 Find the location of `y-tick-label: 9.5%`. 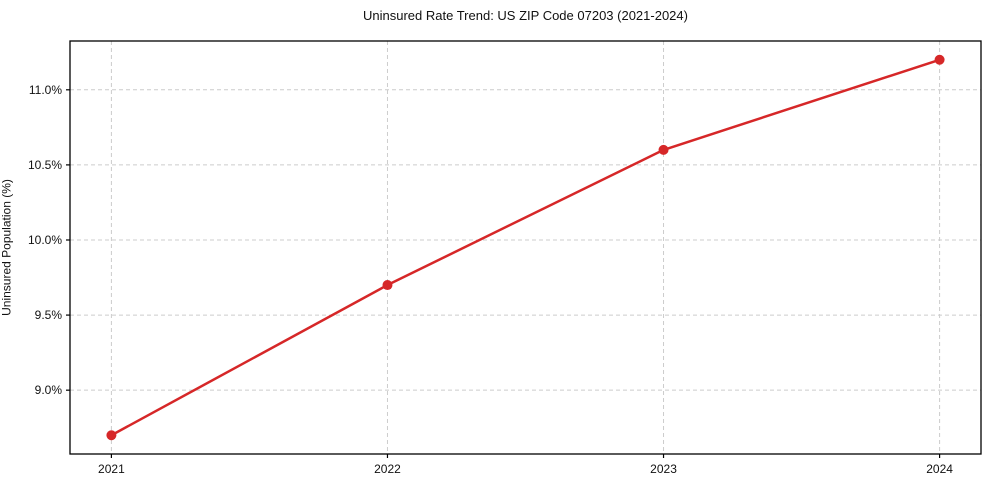

y-tick-label: 9.5% is located at coordinates (49, 315).